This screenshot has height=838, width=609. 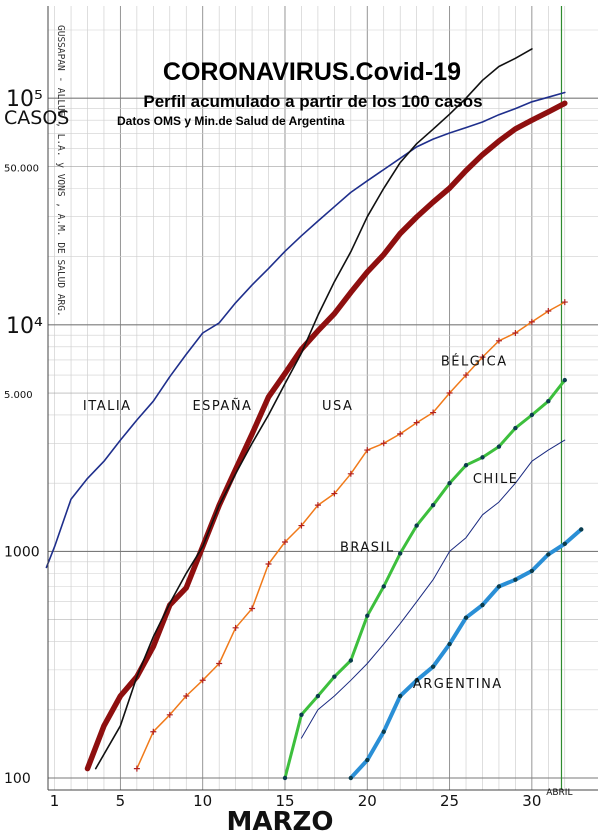 I want to click on y-tick-label: 1000, so click(x=22, y=552).